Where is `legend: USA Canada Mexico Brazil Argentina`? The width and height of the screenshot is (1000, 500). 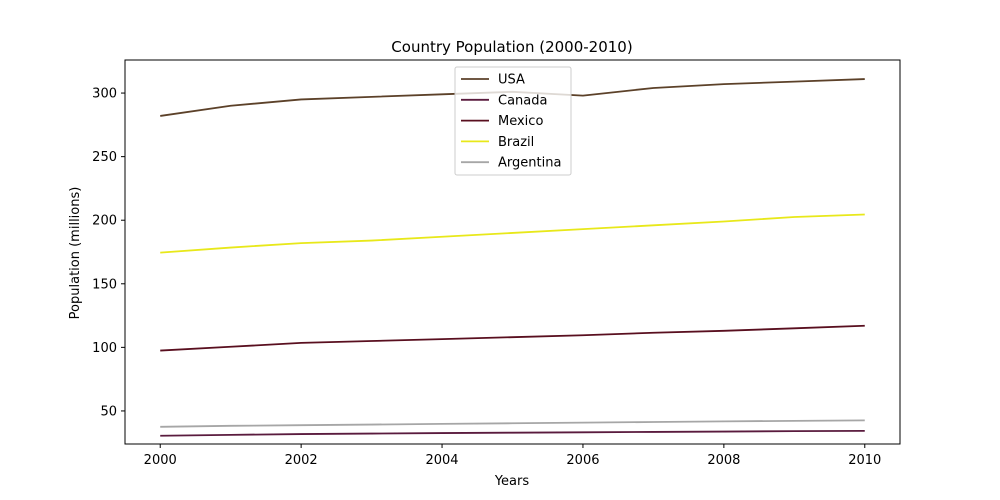 legend: USA Canada Mexico Brazil Argentina is located at coordinates (513, 121).